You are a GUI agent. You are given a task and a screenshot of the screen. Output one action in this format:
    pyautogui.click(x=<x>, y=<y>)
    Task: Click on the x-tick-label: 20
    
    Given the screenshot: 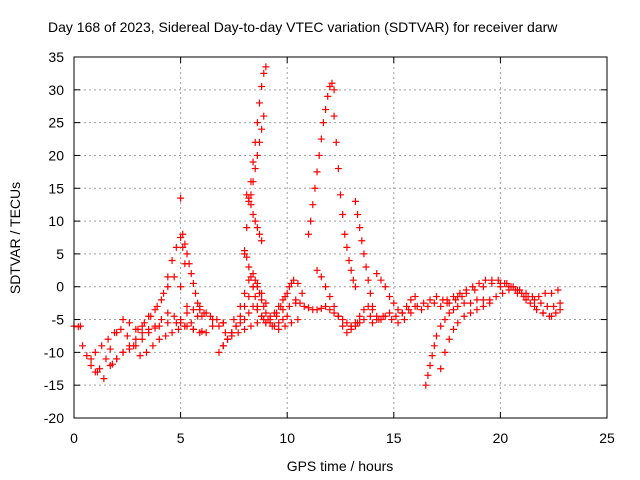 What is the action you would take?
    pyautogui.click(x=501, y=438)
    